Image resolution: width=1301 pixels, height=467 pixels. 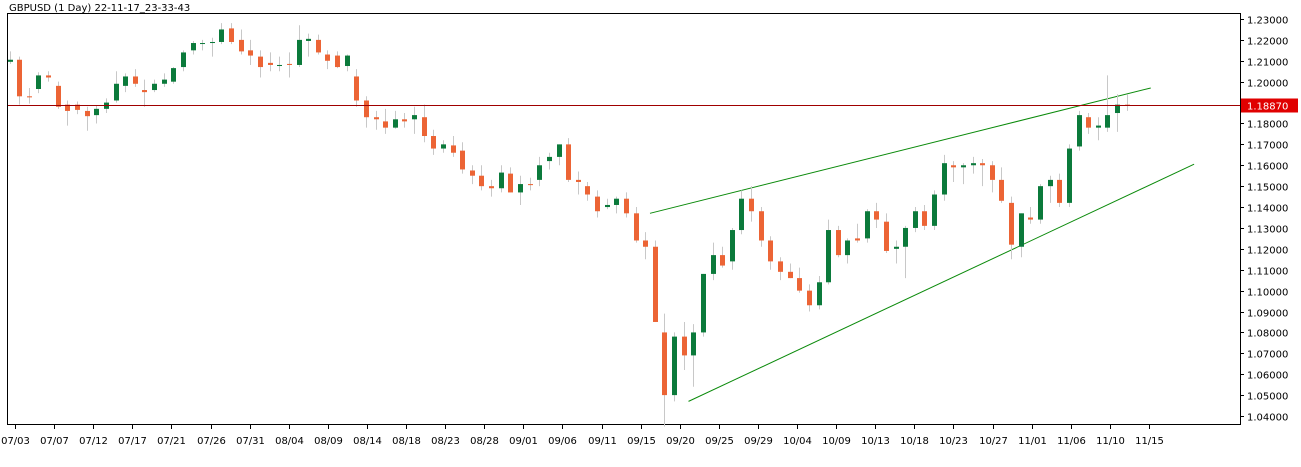 I want to click on y-tick-label: 1.05000, so click(x=1267, y=397).